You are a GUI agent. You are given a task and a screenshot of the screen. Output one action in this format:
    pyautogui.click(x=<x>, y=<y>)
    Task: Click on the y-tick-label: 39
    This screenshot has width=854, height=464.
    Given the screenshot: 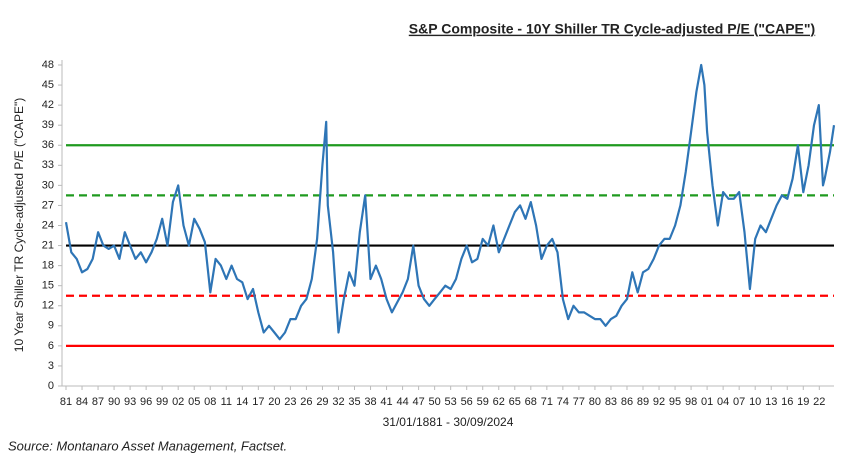 What is the action you would take?
    pyautogui.click(x=48, y=125)
    